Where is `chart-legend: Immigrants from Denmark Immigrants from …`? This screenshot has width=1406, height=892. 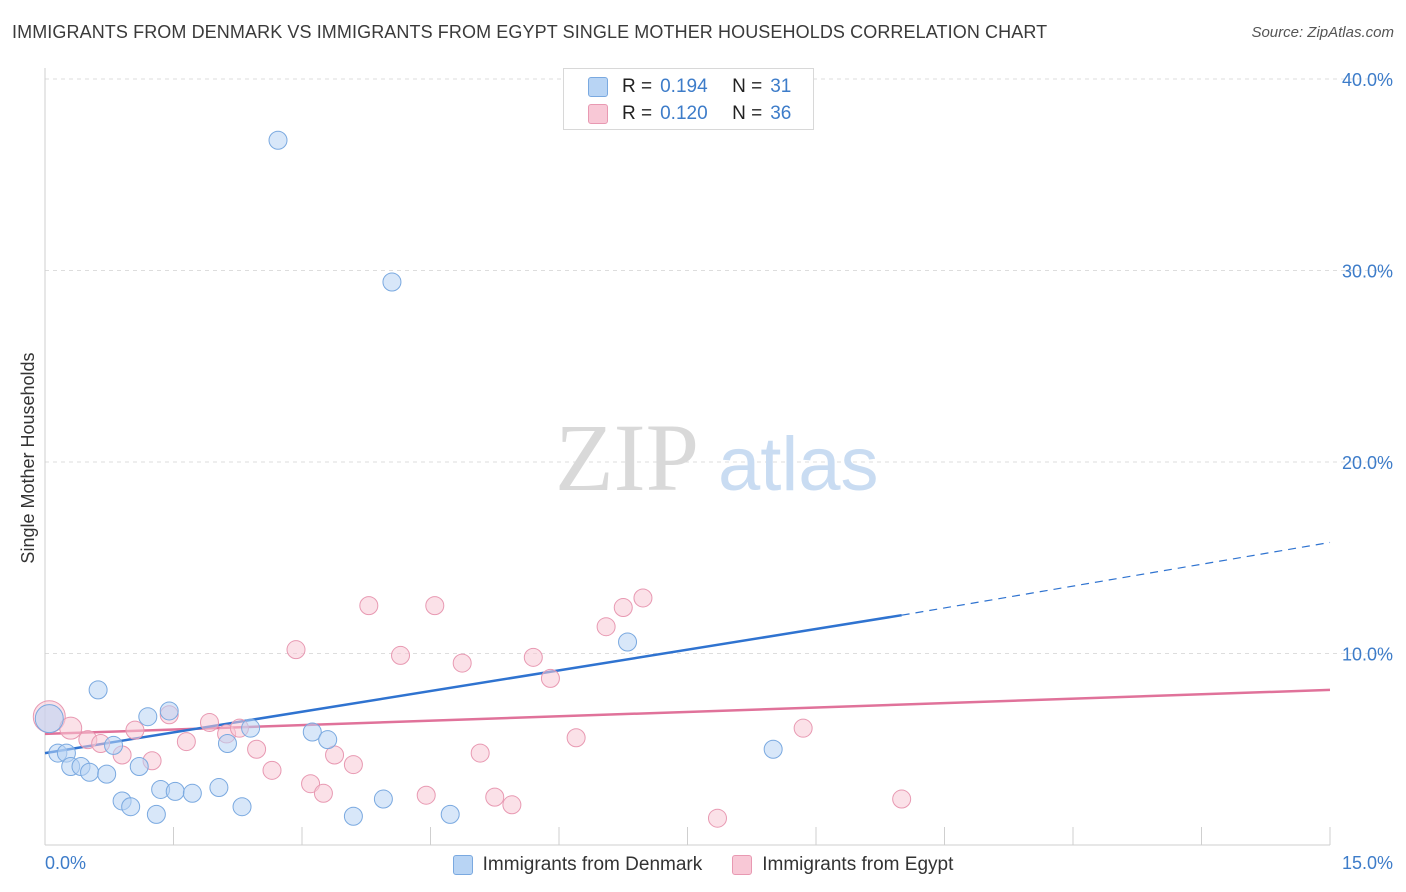
chart-legend: Immigrants from Denmark Immigrants from … is located at coordinates (703, 865).